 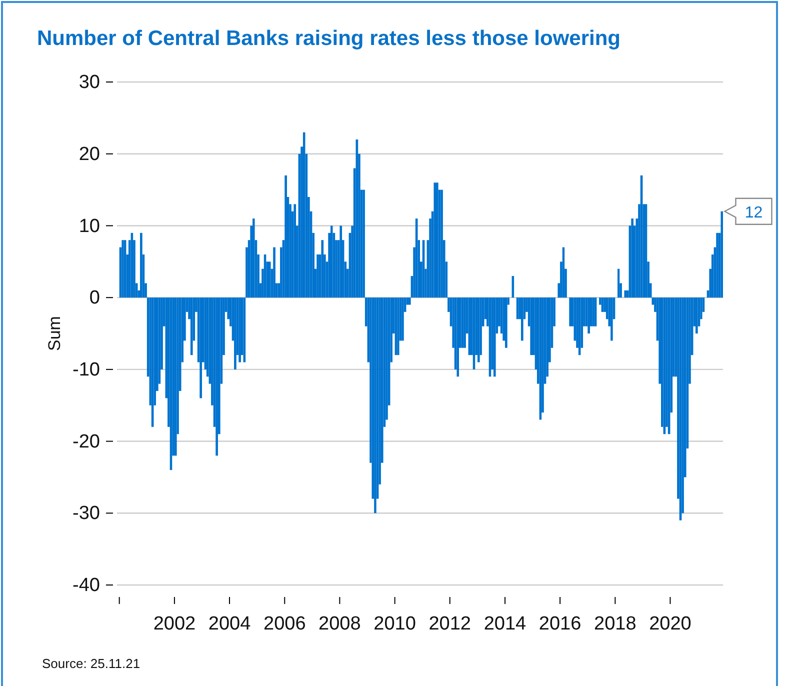 I want to click on y-tick-label: -40, so click(x=86, y=585).